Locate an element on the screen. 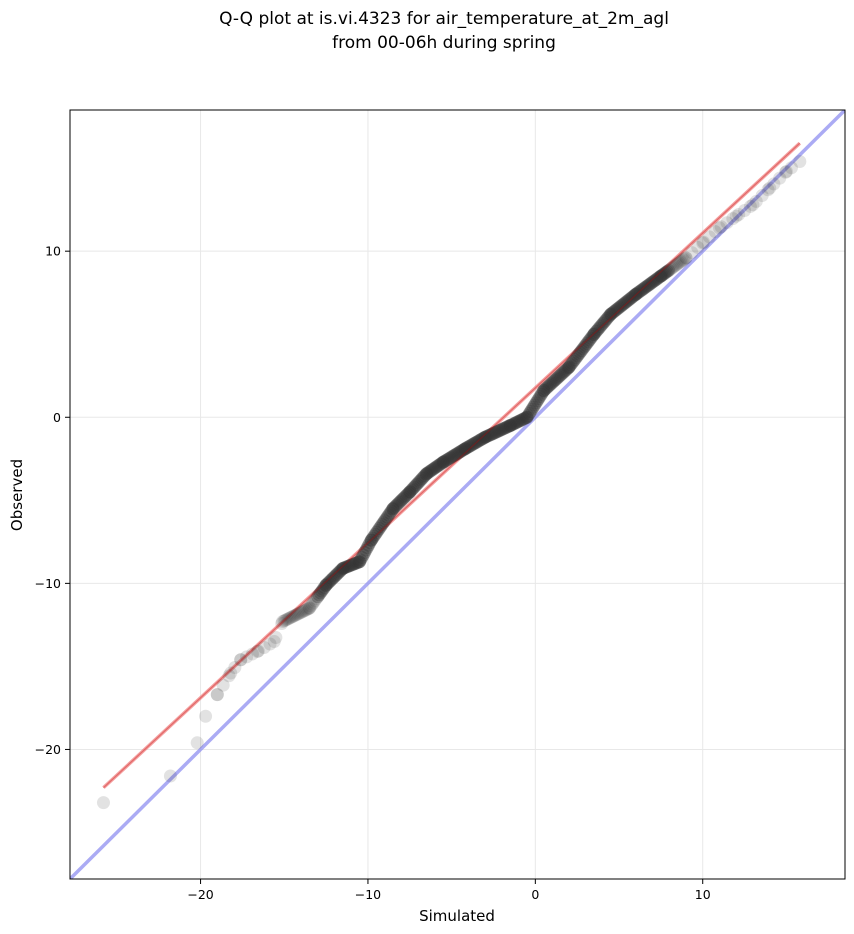 The width and height of the screenshot is (854, 934). x-axis-label: Simulated is located at coordinates (457, 916).